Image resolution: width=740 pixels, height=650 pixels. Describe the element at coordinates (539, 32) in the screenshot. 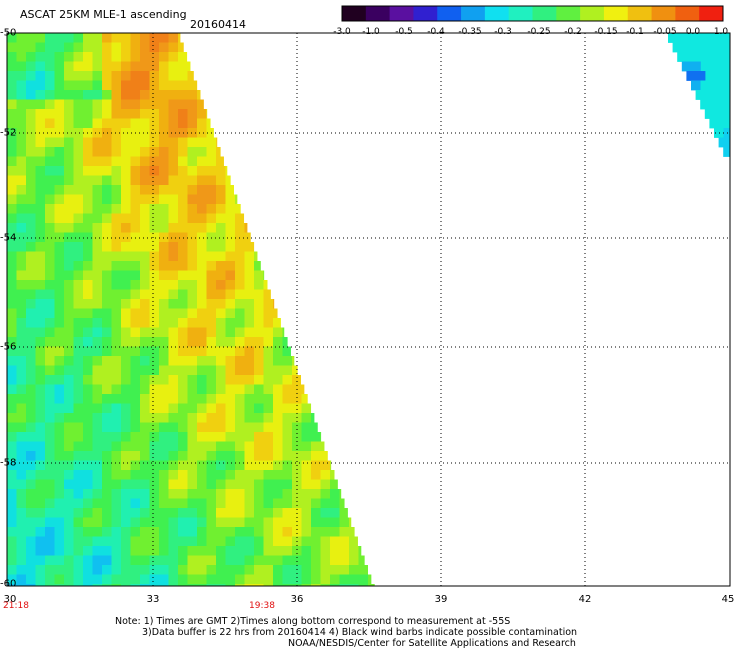

I see `colorbar-label: -0.25` at that location.